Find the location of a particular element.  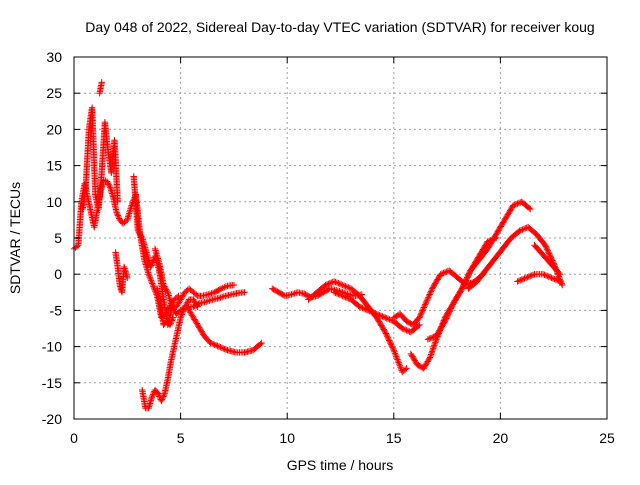

x-tick-label: 10 is located at coordinates (287, 438).